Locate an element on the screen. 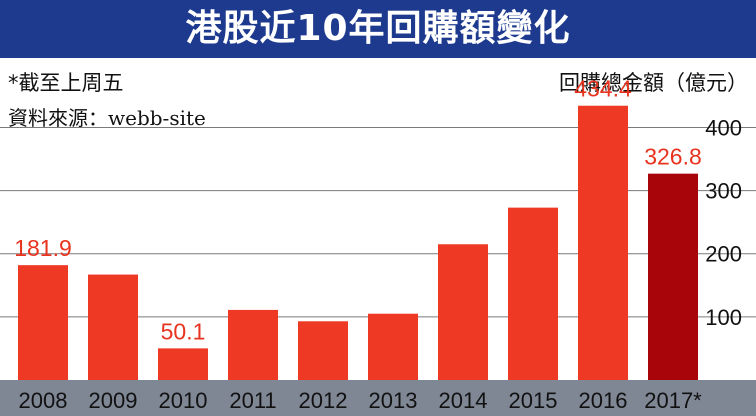  x-axis-band is located at coordinates (378, 398).